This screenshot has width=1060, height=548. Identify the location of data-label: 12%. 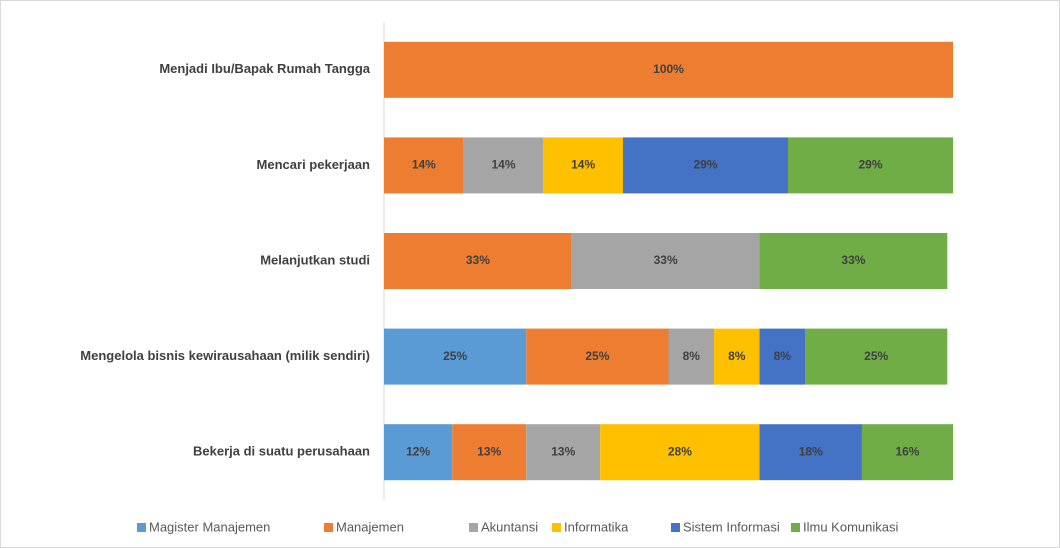
(418, 451).